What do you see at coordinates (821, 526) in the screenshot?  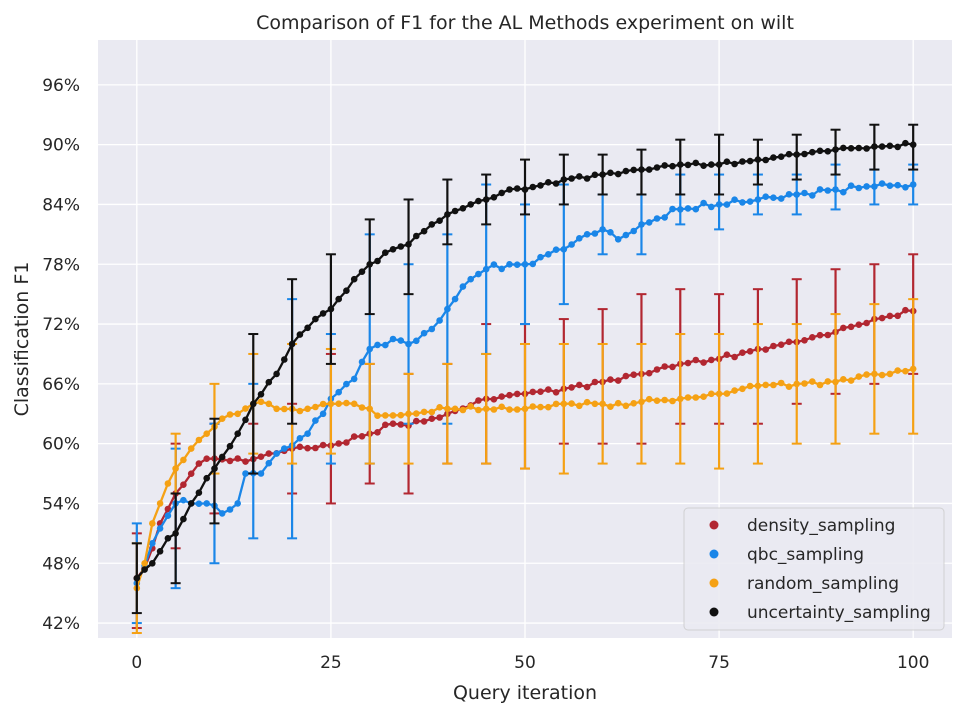 I see `legend-label: density_sampling` at bounding box center [821, 526].